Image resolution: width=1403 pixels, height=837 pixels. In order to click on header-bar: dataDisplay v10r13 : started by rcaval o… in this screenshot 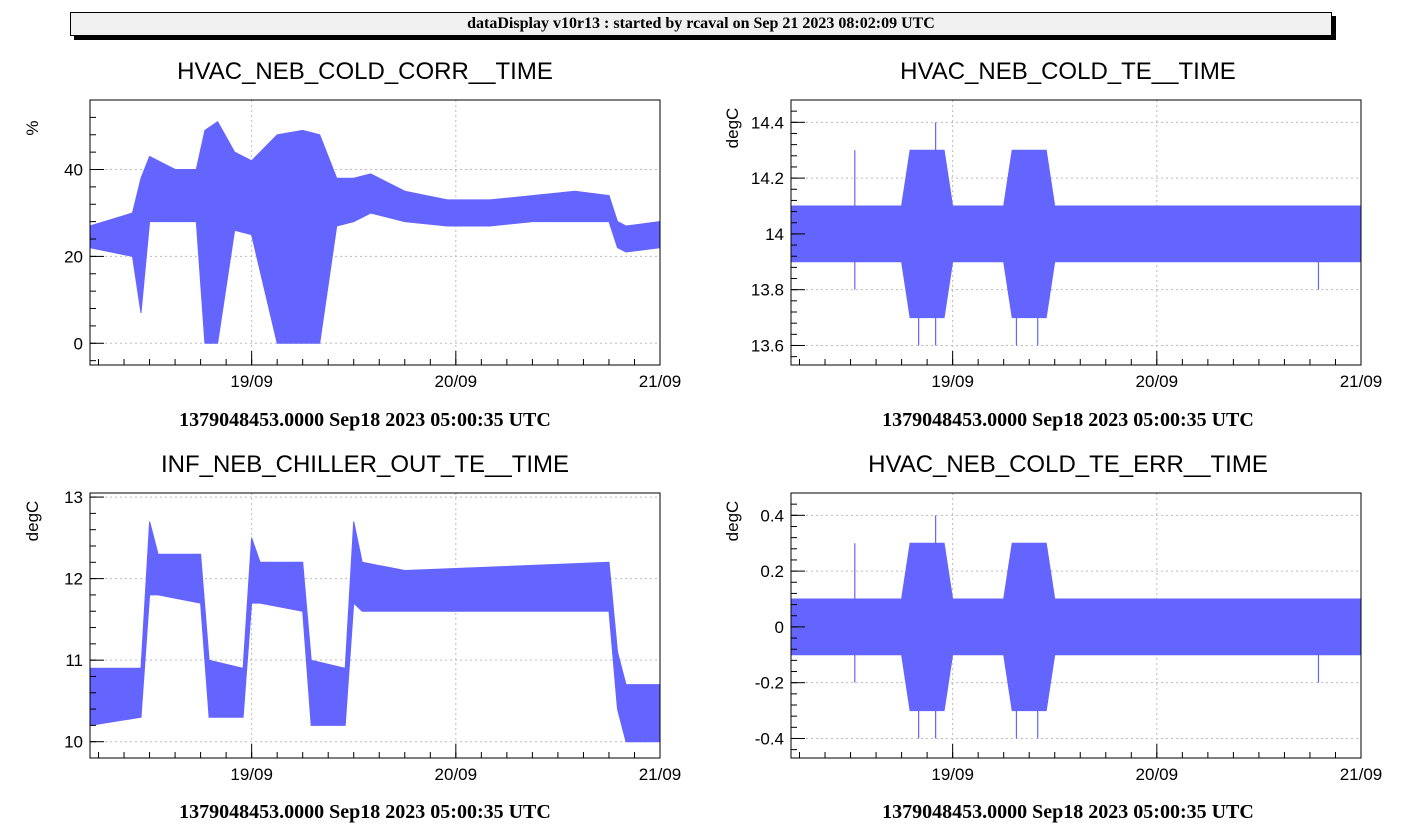, I will do `click(701, 24)`.